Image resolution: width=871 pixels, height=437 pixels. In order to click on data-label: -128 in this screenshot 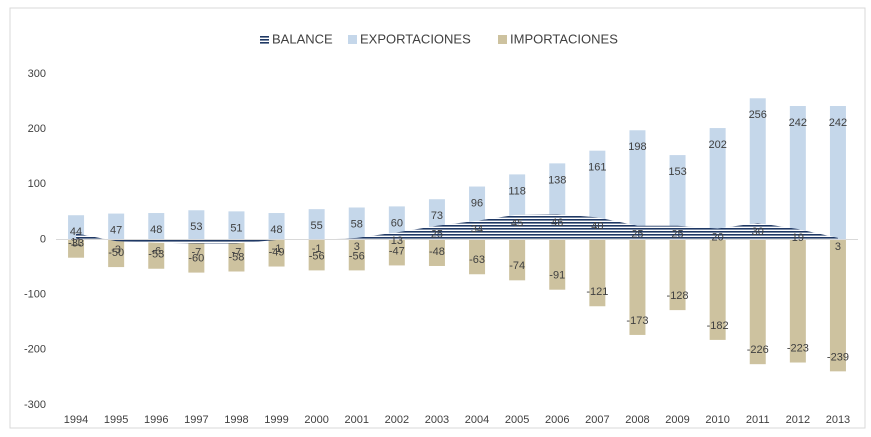, I will do `click(678, 296)`.